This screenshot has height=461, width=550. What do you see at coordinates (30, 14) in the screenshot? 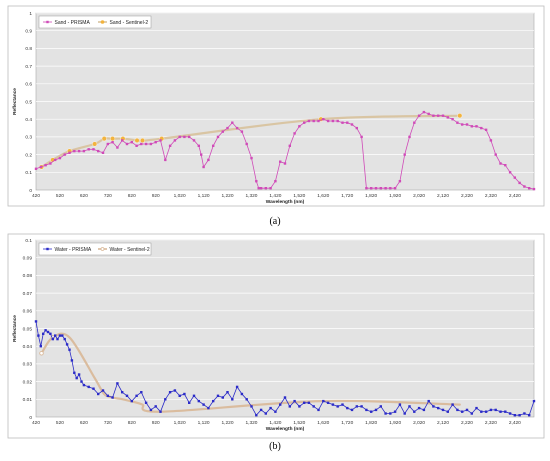
I see `y-tick-label: 1` at bounding box center [30, 14].